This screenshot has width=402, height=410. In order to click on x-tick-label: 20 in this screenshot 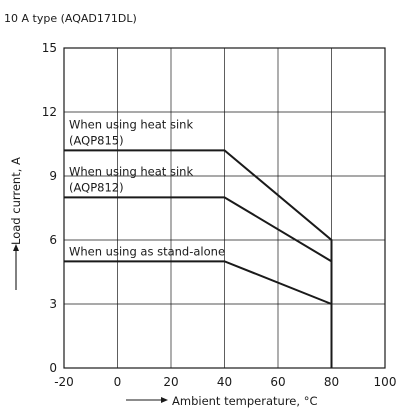, I will do `click(170, 382)`.